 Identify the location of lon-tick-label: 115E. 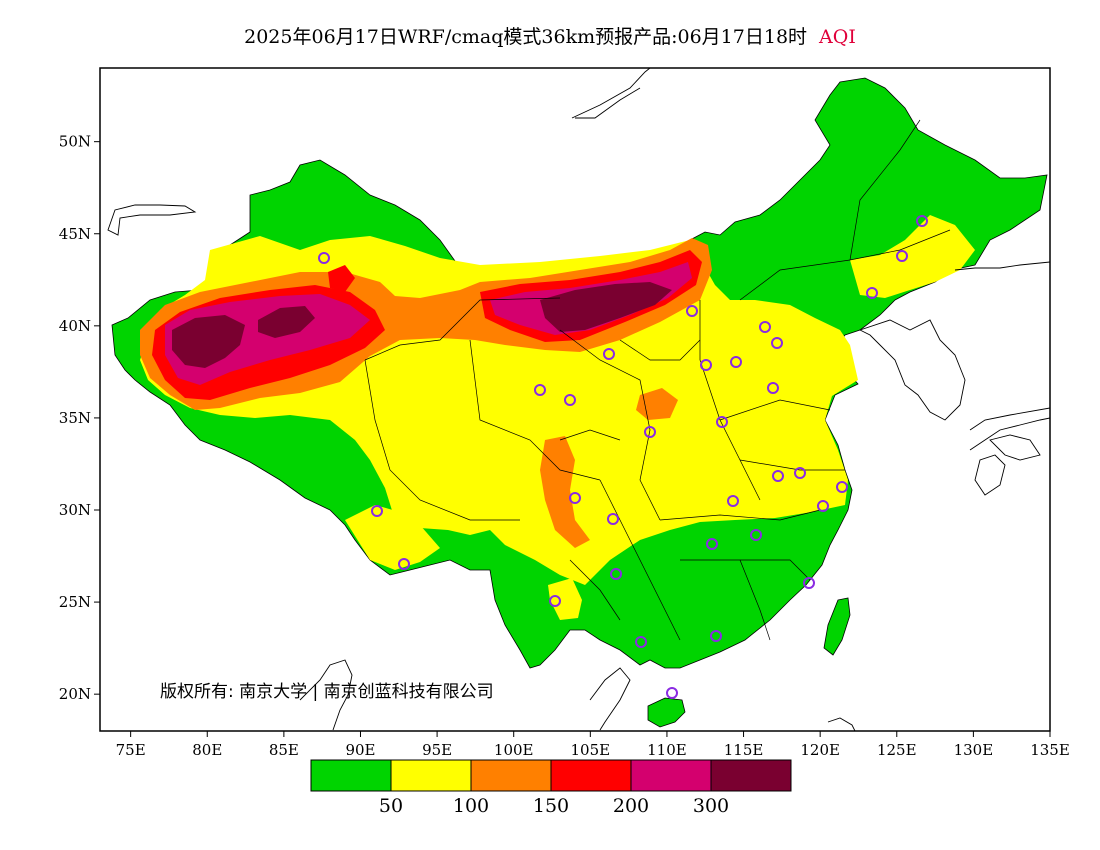
(744, 750).